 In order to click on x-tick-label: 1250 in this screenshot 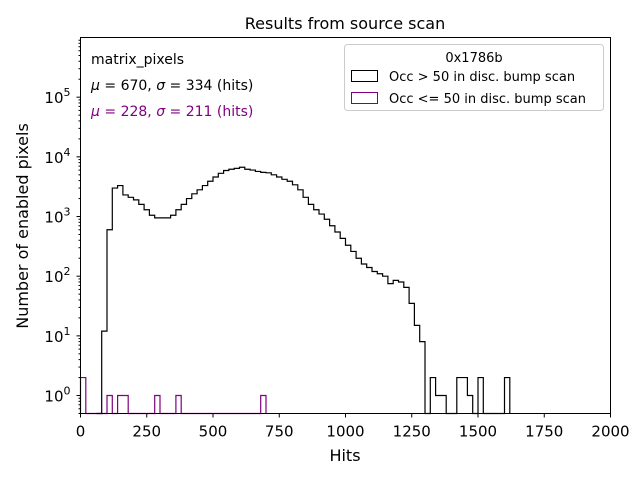, I will do `click(412, 432)`.